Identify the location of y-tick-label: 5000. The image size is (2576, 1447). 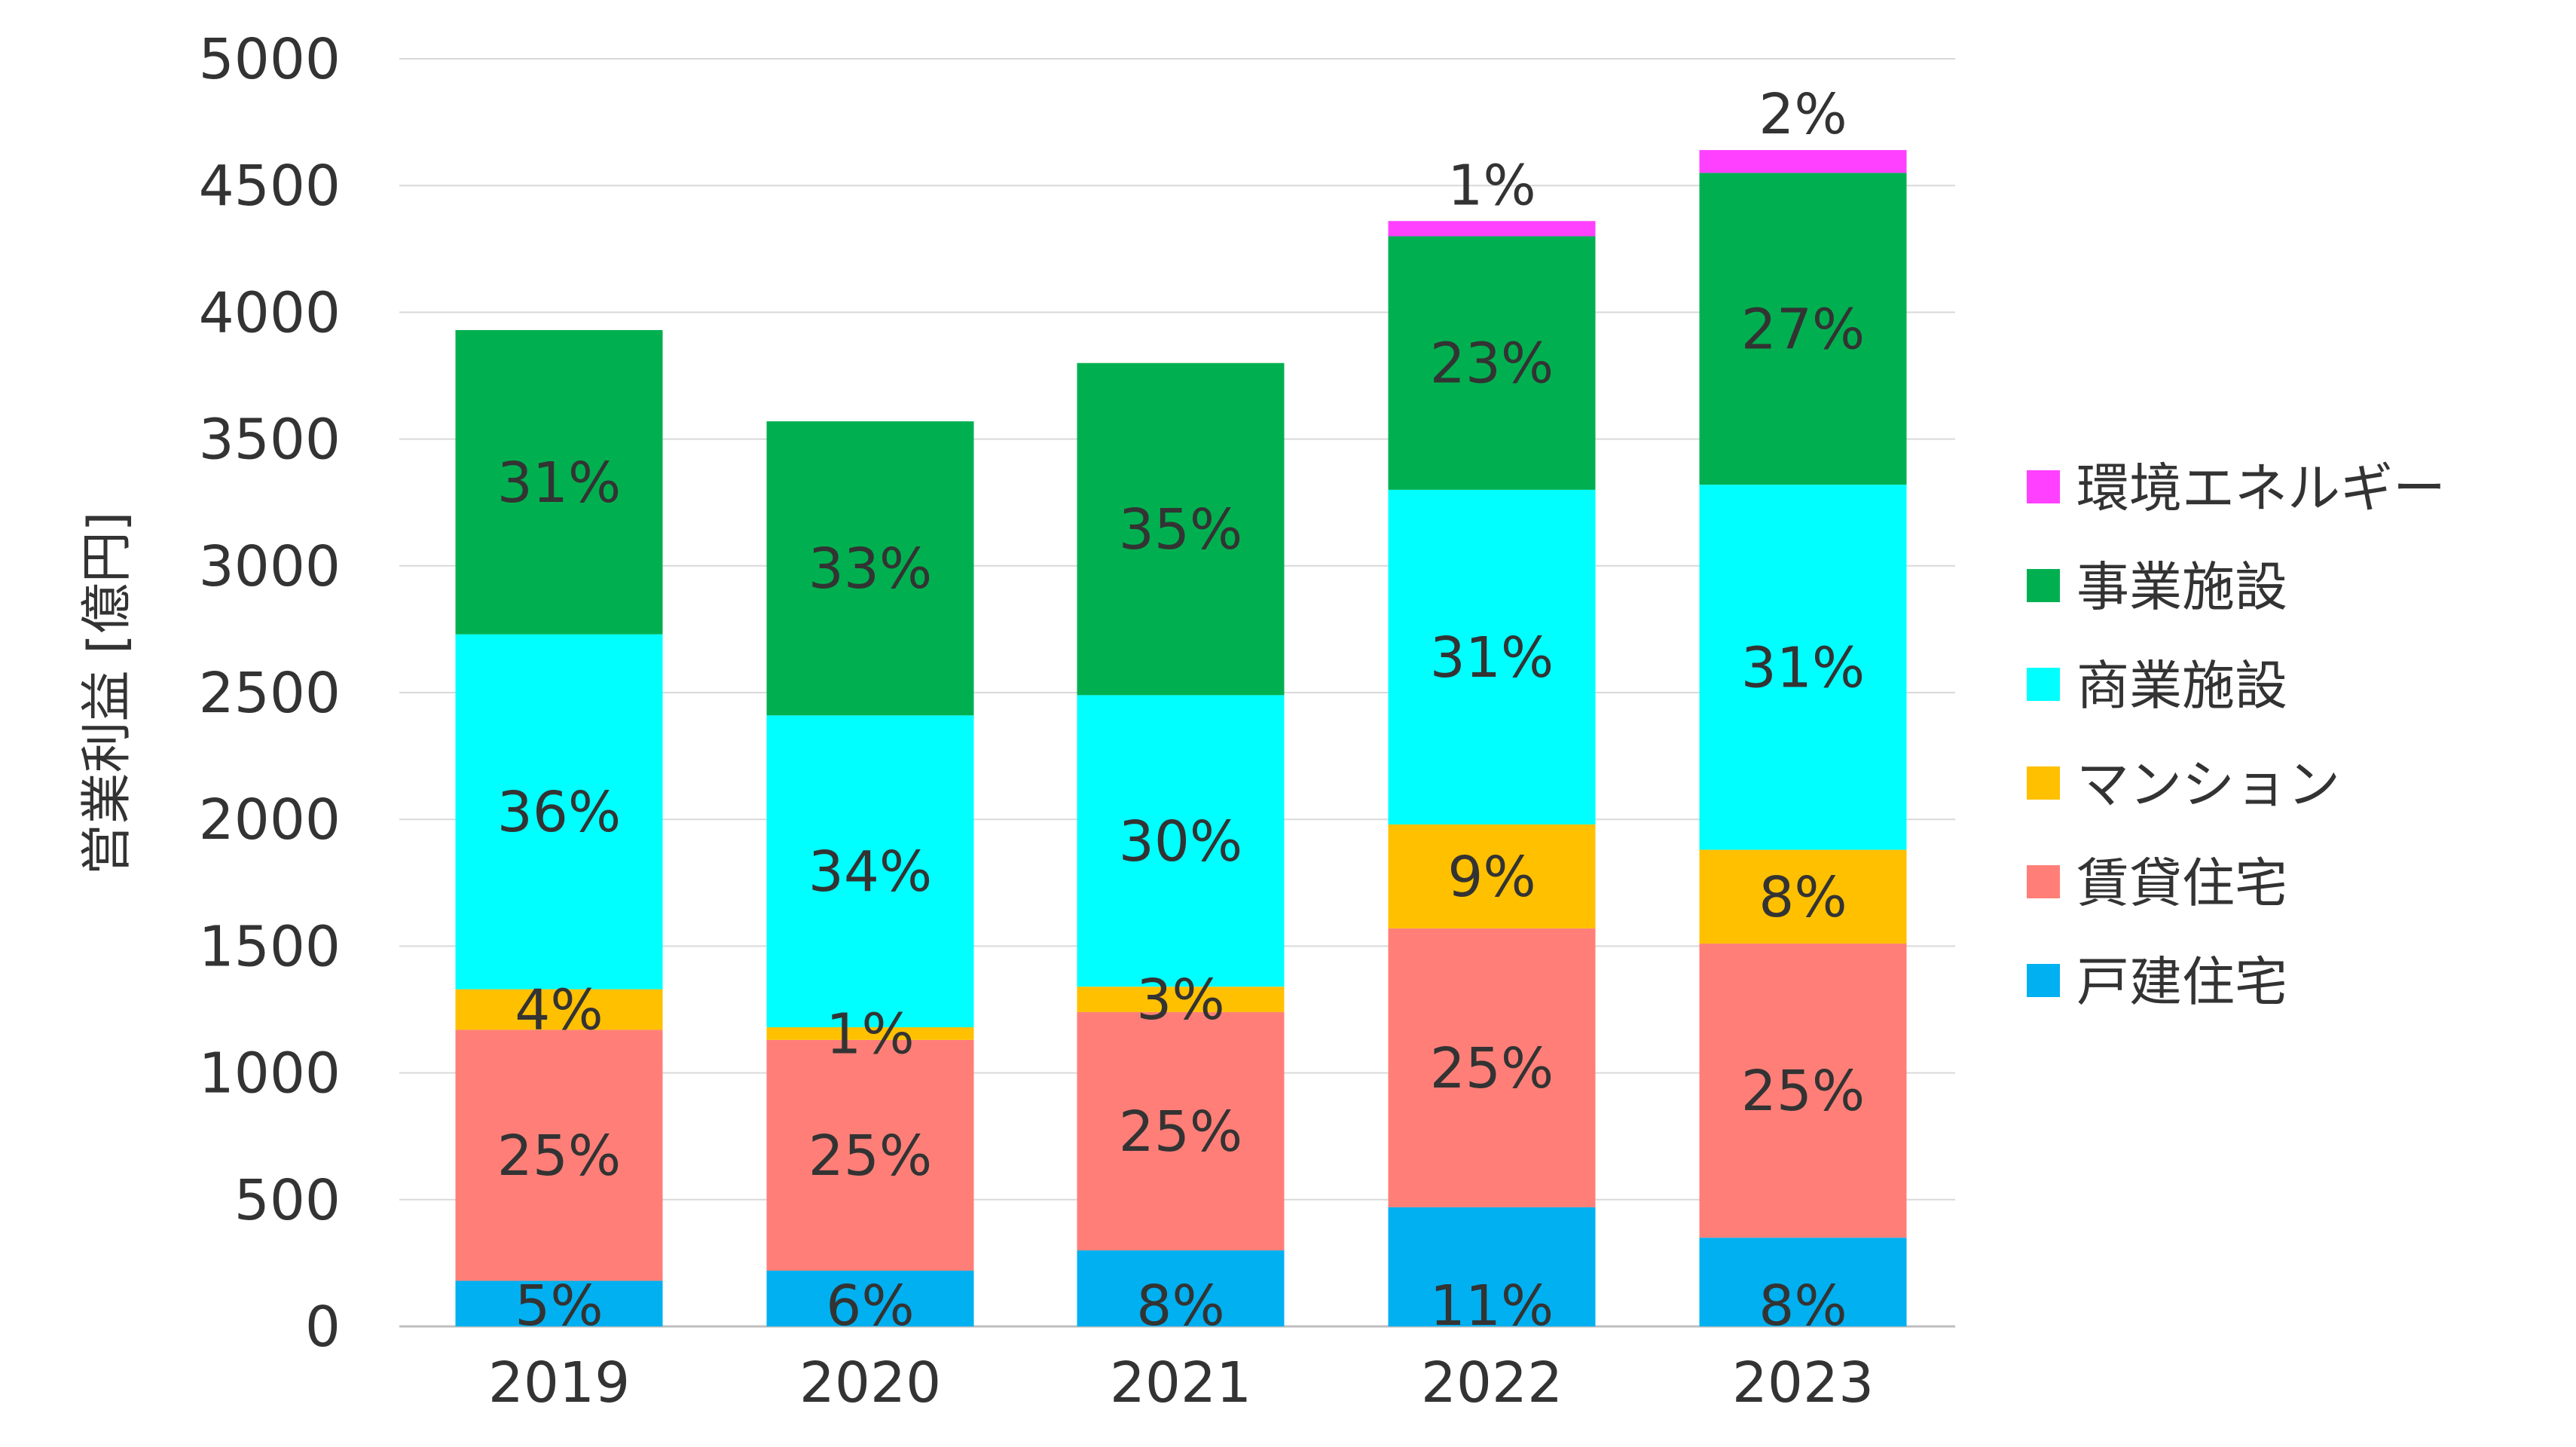
(270, 59).